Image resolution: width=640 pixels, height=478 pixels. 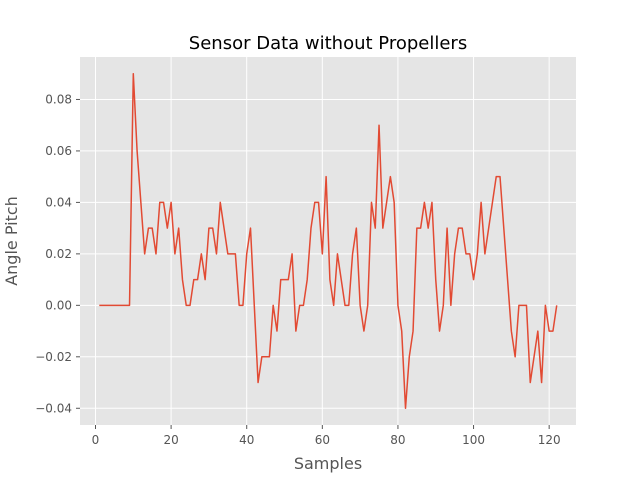 What do you see at coordinates (322, 440) in the screenshot?
I see `x-tick-label: 60` at bounding box center [322, 440].